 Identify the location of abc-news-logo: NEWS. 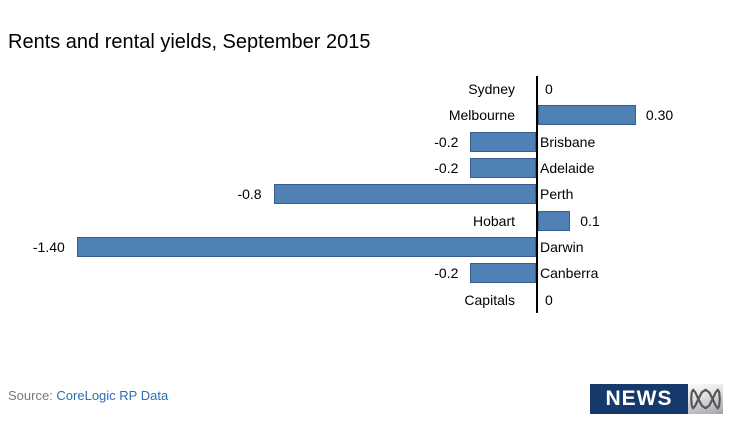
(656, 399).